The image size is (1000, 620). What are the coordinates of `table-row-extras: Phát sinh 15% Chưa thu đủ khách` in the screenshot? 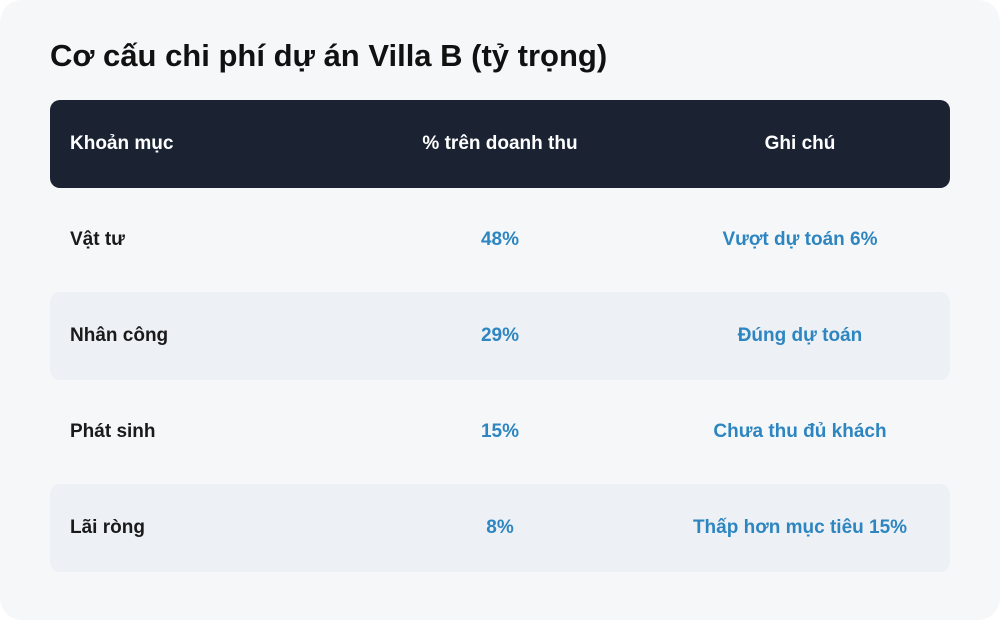 It's located at (500, 432).